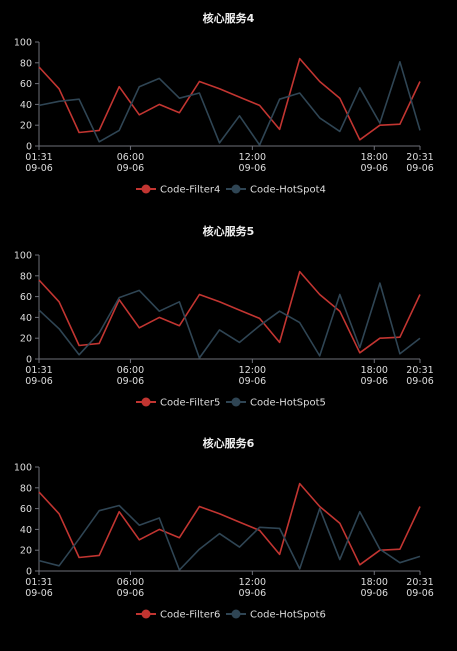 This screenshot has height=651, width=457. What do you see at coordinates (288, 190) in the screenshot?
I see `legend-label: Code-HotSpot4` at bounding box center [288, 190].